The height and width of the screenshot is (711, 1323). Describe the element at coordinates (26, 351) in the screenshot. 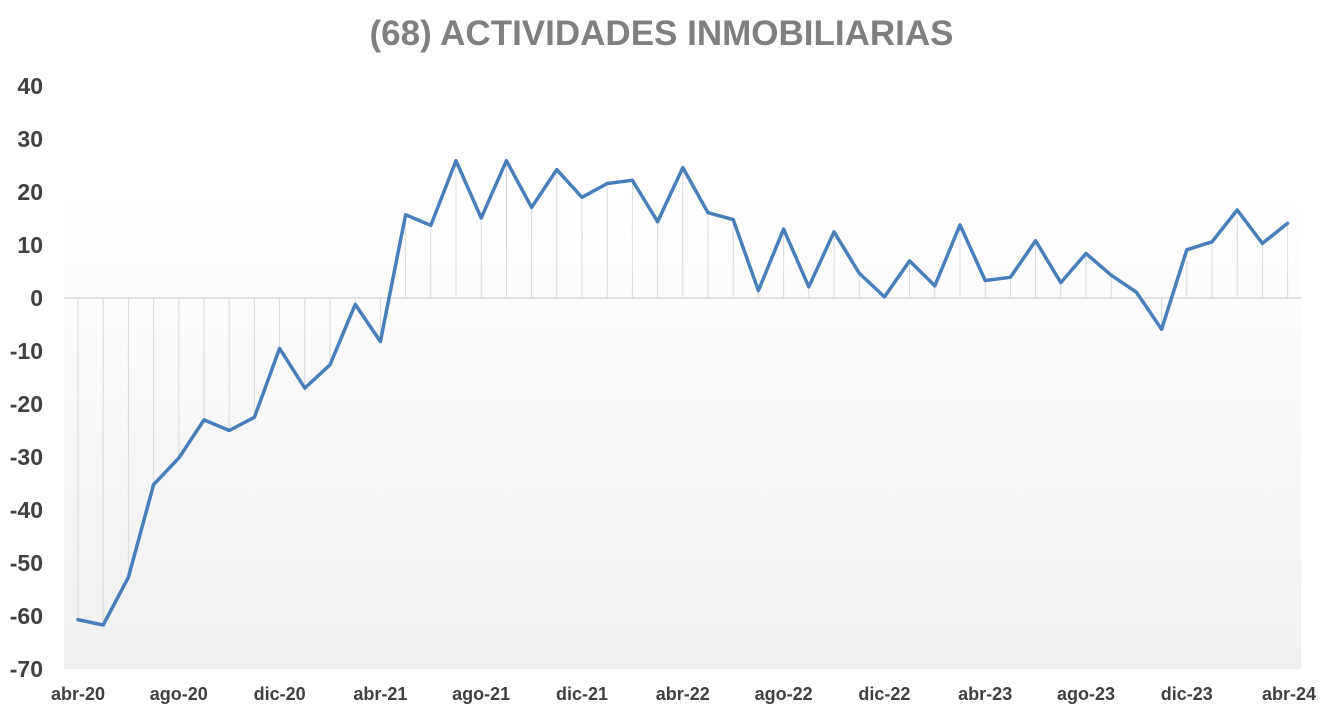

I see `y-tick-label: -10` at that location.